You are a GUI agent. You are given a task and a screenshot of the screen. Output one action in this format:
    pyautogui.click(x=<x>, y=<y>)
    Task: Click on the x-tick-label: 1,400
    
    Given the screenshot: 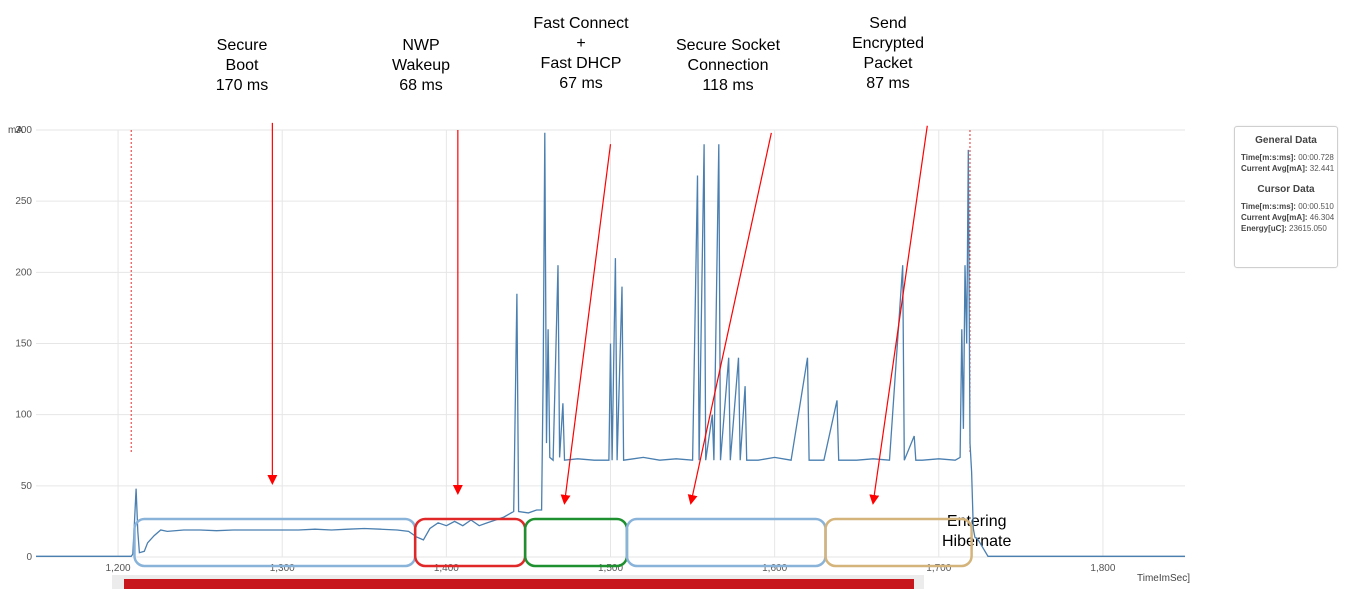 What is the action you would take?
    pyautogui.click(x=446, y=568)
    